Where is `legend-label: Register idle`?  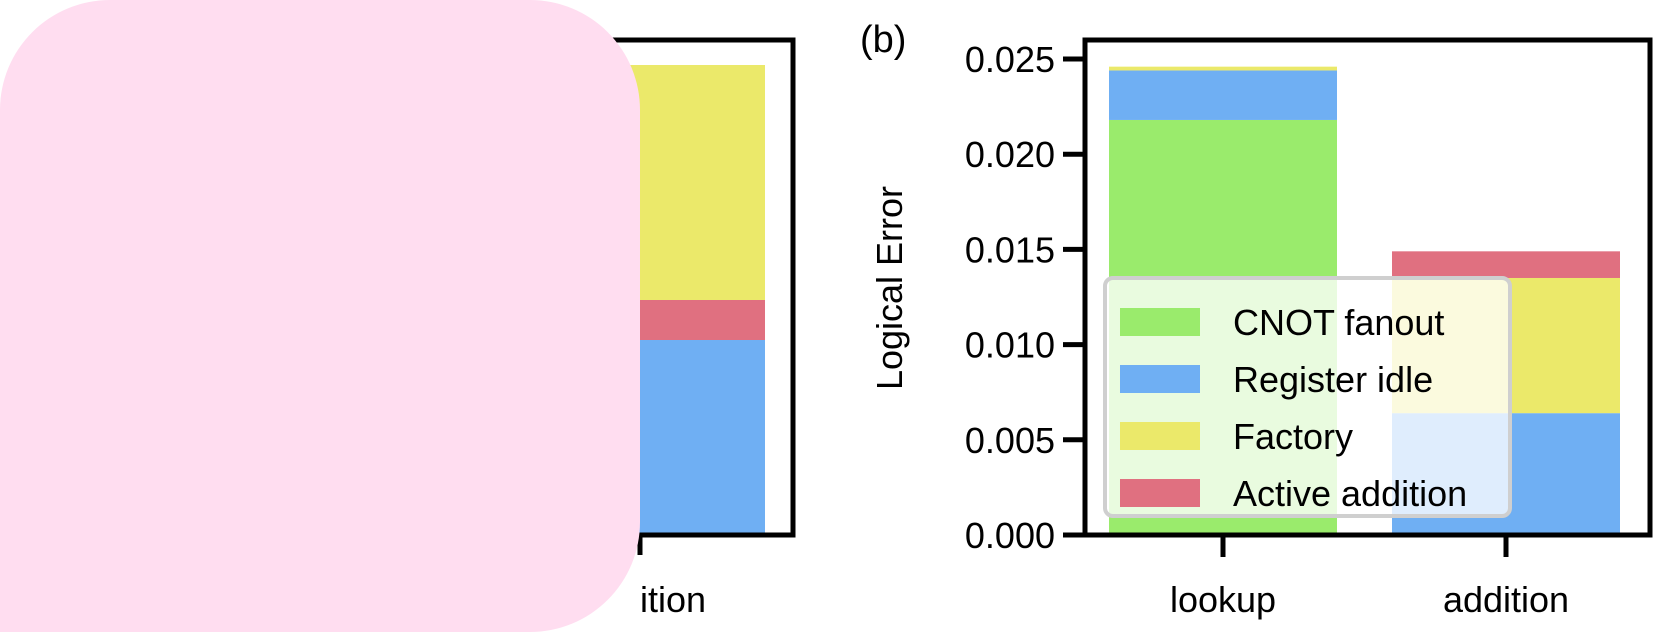 legend-label: Register idle is located at coordinates (1333, 379).